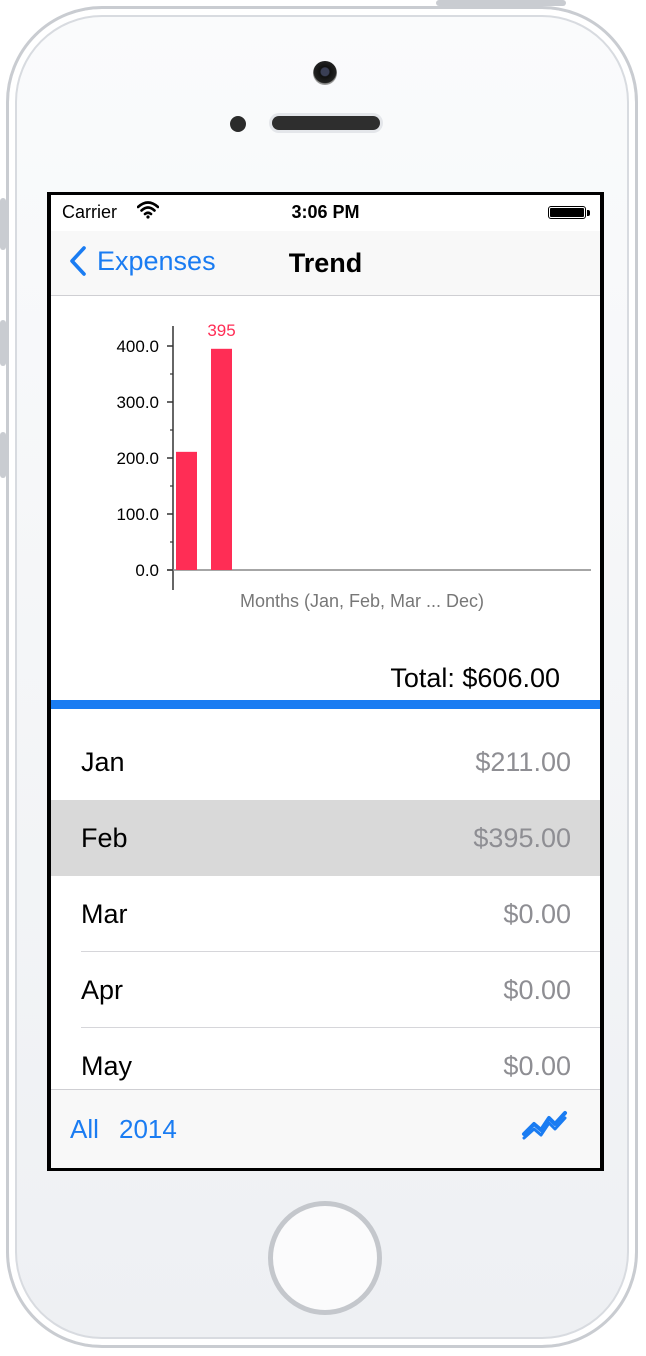 This screenshot has width=646, height=1356. What do you see at coordinates (3, 224) in the screenshot?
I see `mute-switch` at bounding box center [3, 224].